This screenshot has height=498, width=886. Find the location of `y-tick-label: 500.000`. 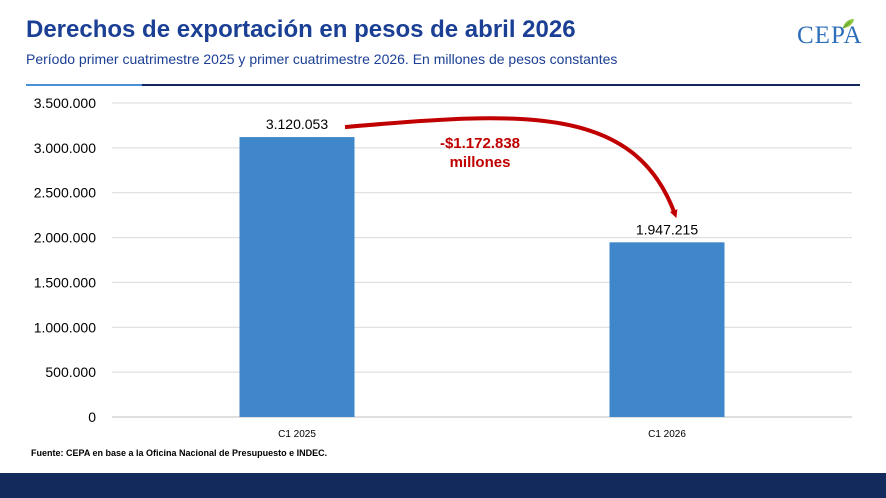

y-tick-label: 500.000 is located at coordinates (70, 372).